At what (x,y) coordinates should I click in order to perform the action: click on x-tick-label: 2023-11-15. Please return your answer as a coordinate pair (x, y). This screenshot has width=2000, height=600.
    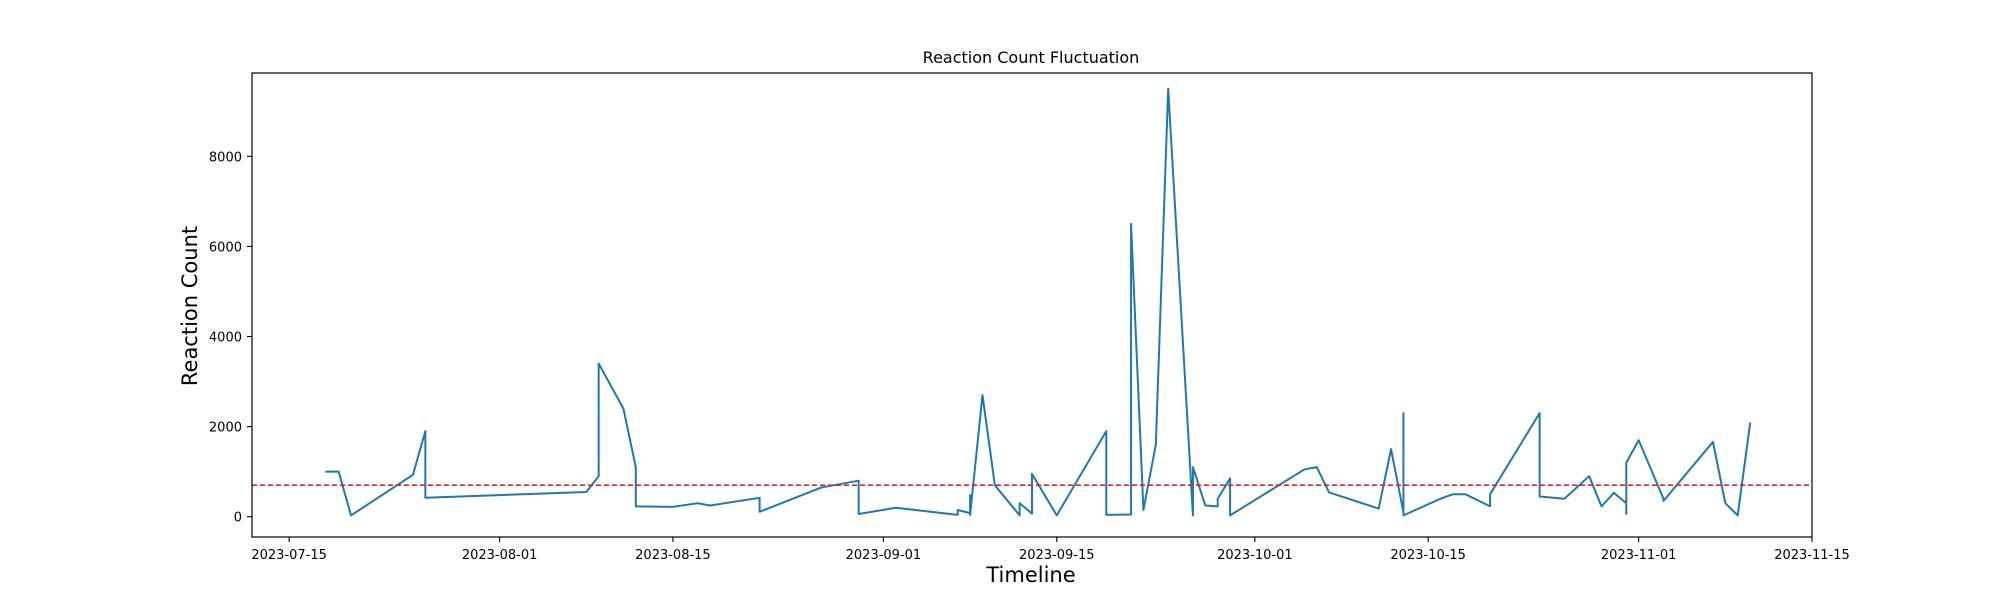
    Looking at the image, I should click on (1812, 555).